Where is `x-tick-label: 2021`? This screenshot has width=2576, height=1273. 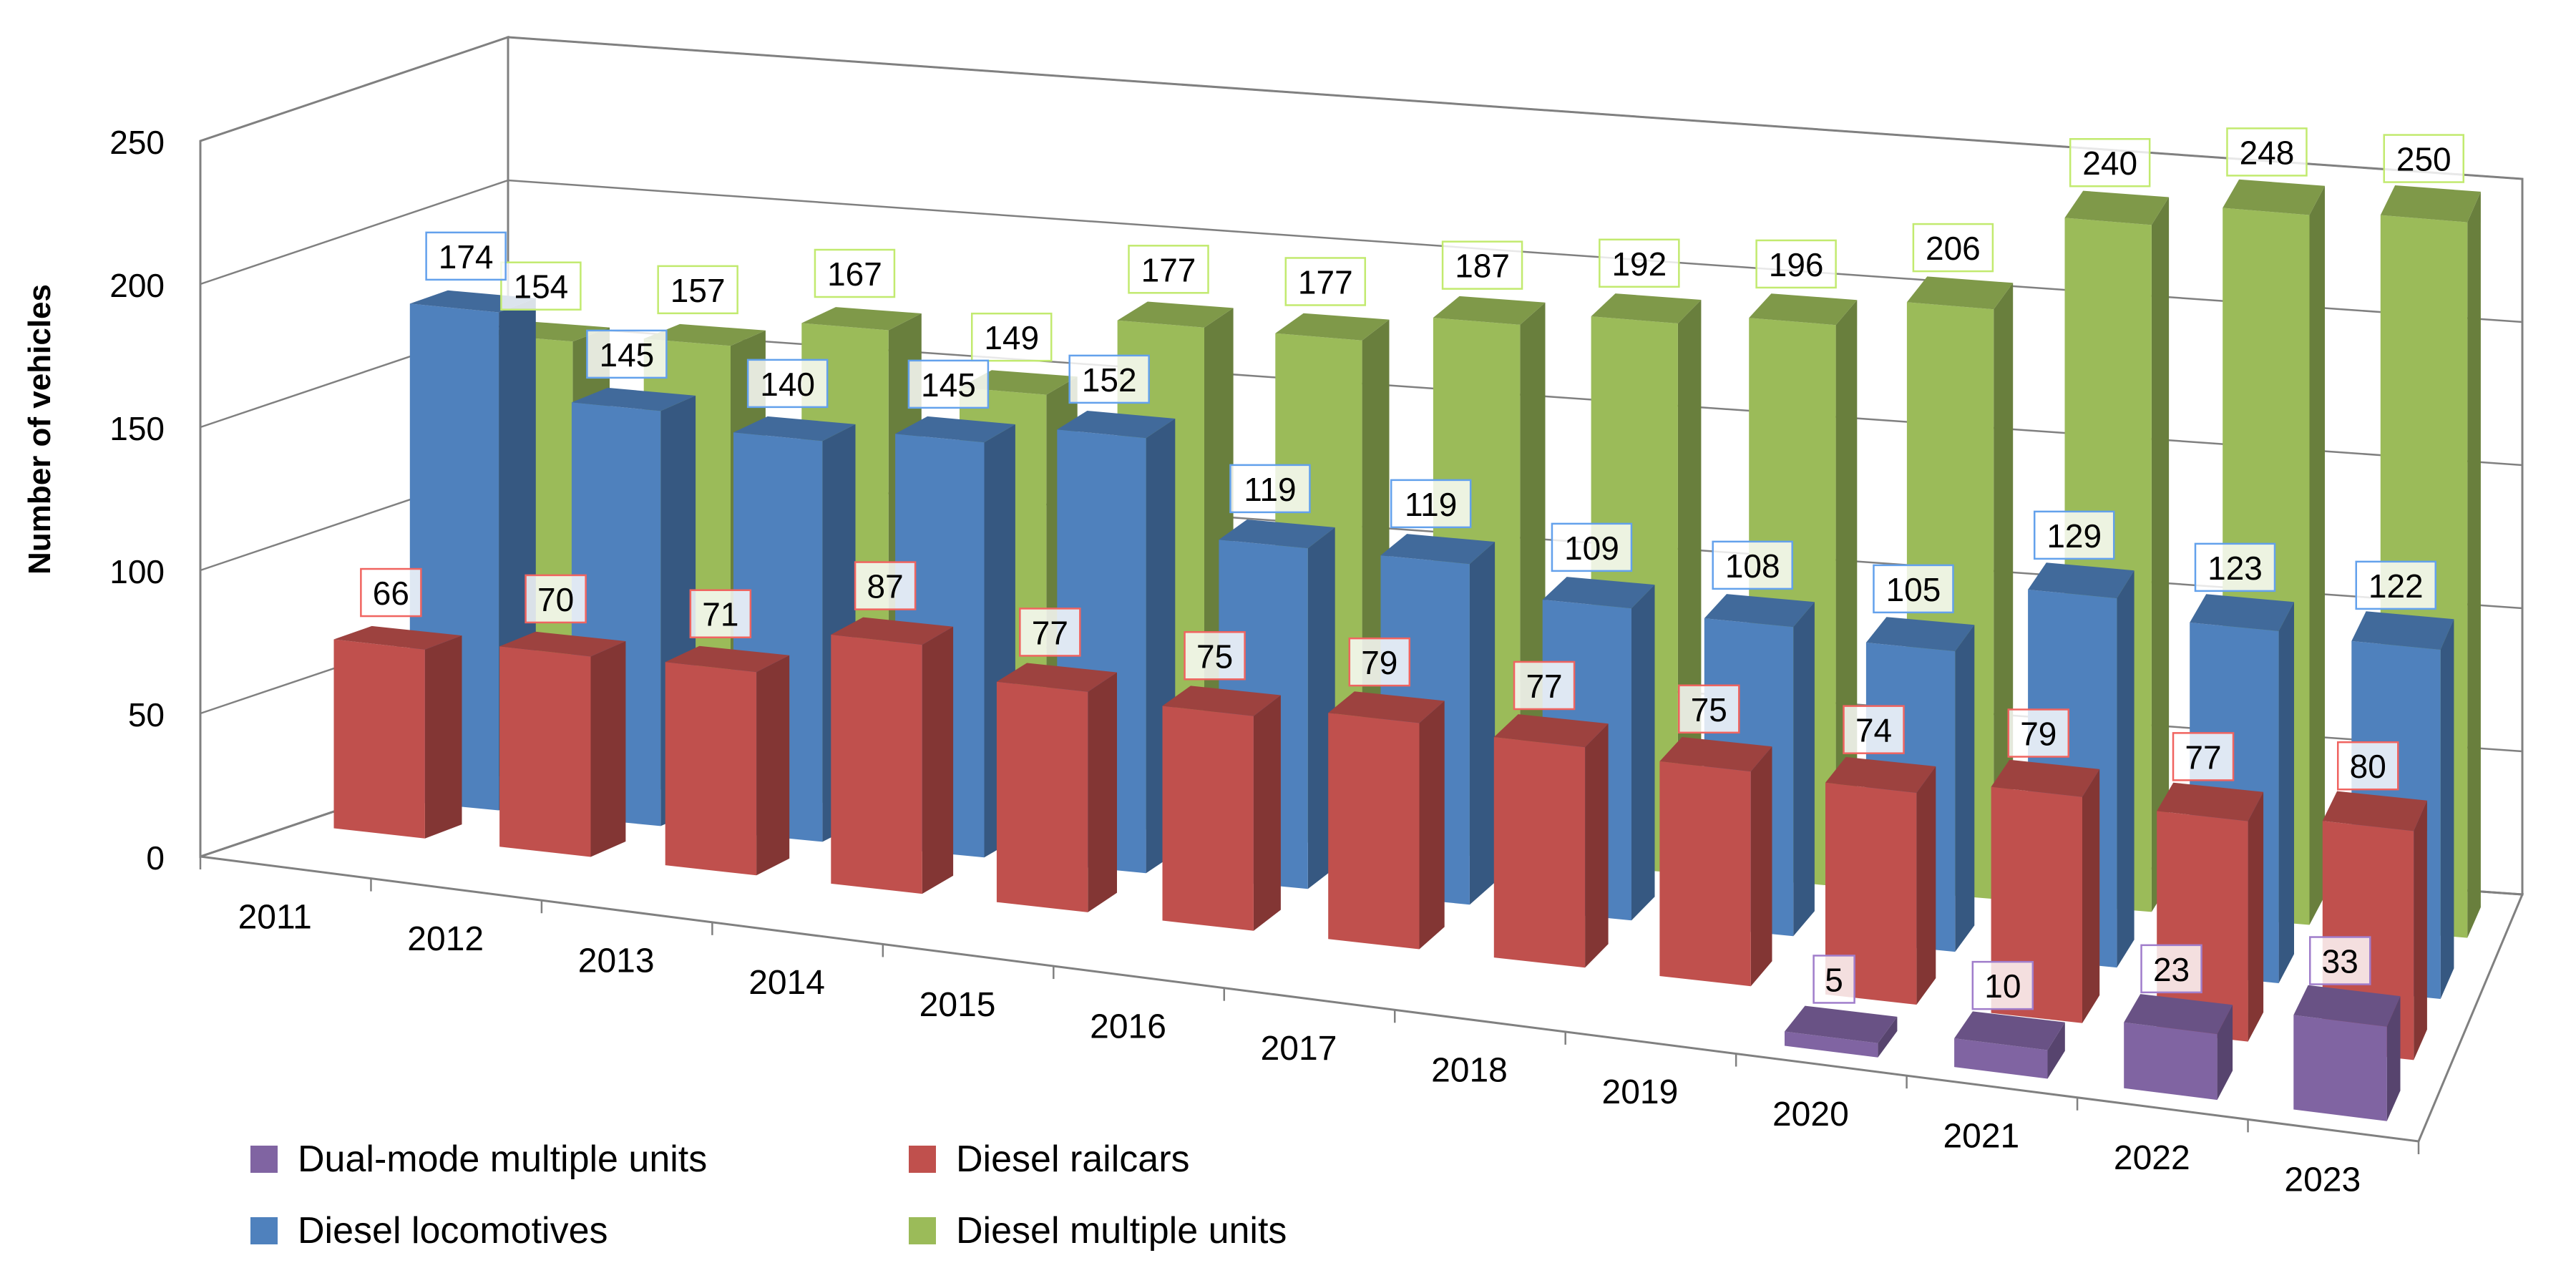 x-tick-label: 2021 is located at coordinates (1981, 1136).